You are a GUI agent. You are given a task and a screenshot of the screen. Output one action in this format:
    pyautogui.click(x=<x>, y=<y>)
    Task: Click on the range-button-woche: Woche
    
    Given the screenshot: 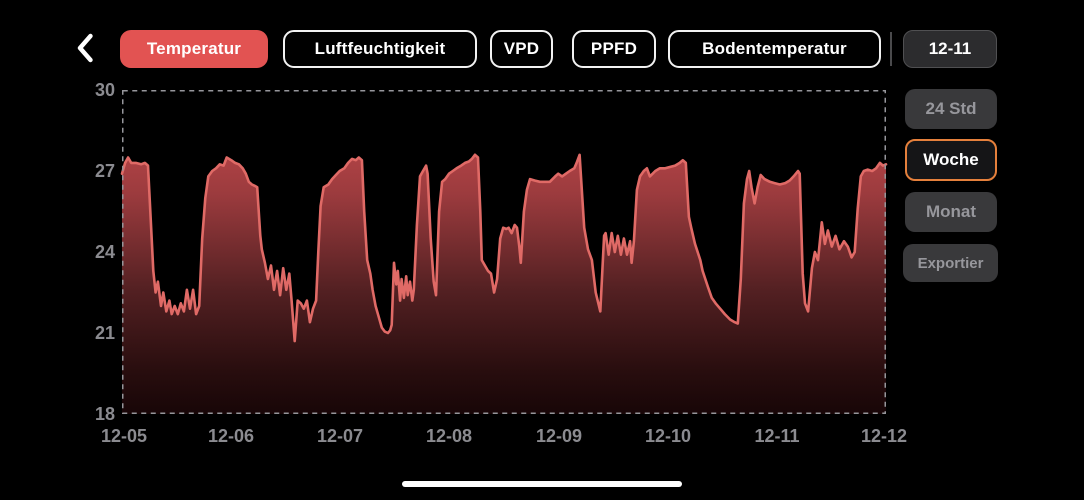 What is the action you would take?
    pyautogui.click(x=951, y=160)
    